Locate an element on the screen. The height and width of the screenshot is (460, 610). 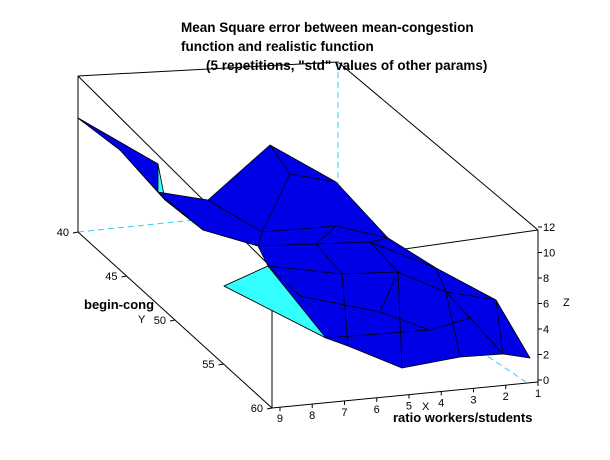
y-axis-title: begin-cong is located at coordinates (119, 304).